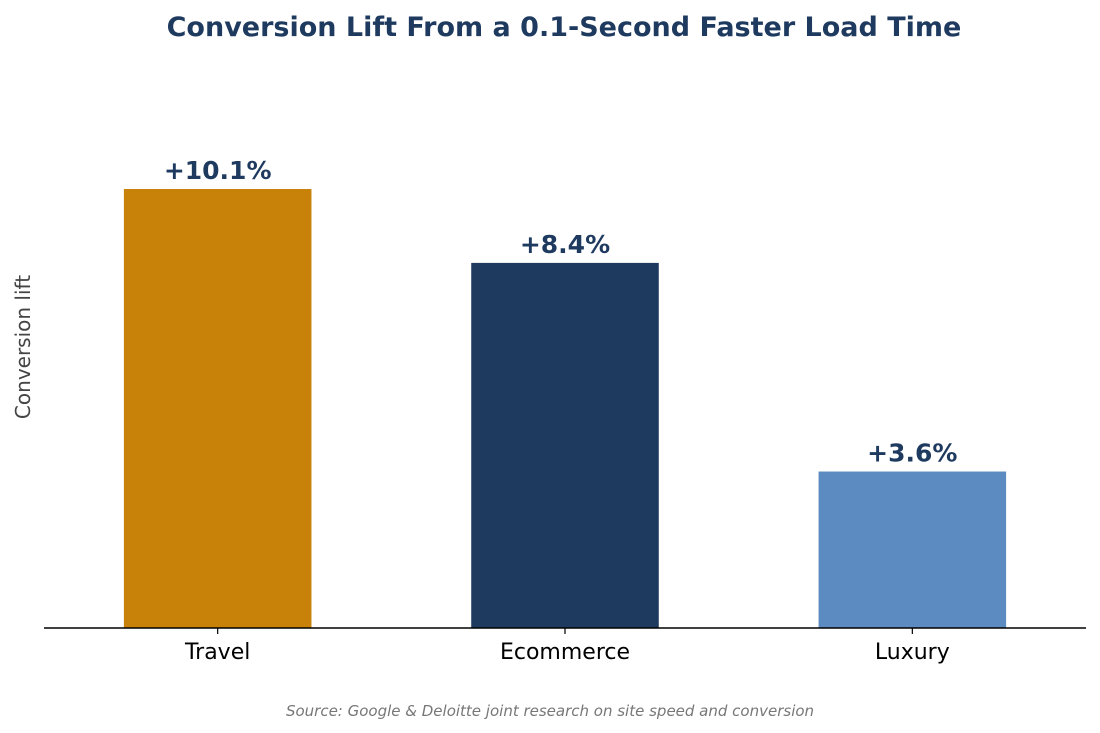 The width and height of the screenshot is (1100, 733). What do you see at coordinates (565, 244) in the screenshot?
I see `value-label-ecommerce: +8.4%` at bounding box center [565, 244].